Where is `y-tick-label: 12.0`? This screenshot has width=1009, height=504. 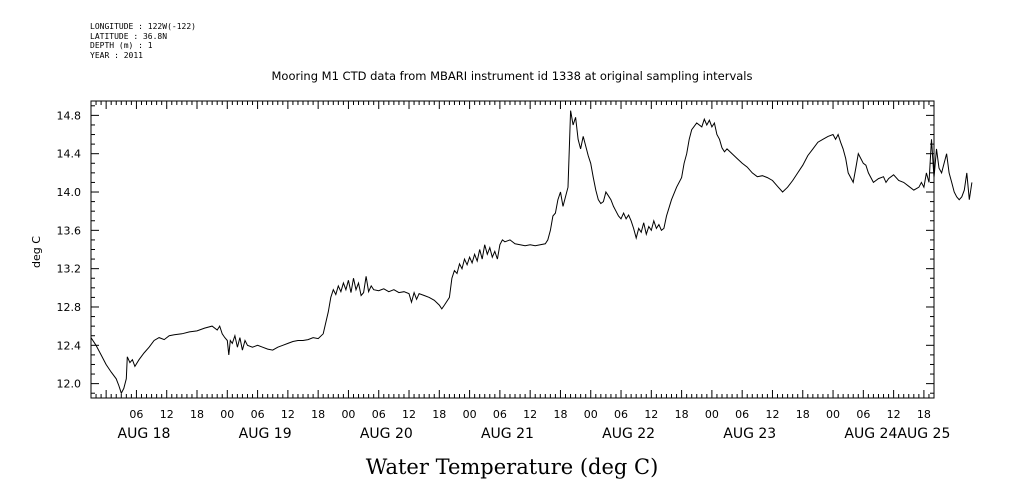
y-tick-label: 12.0 is located at coordinates (69, 384).